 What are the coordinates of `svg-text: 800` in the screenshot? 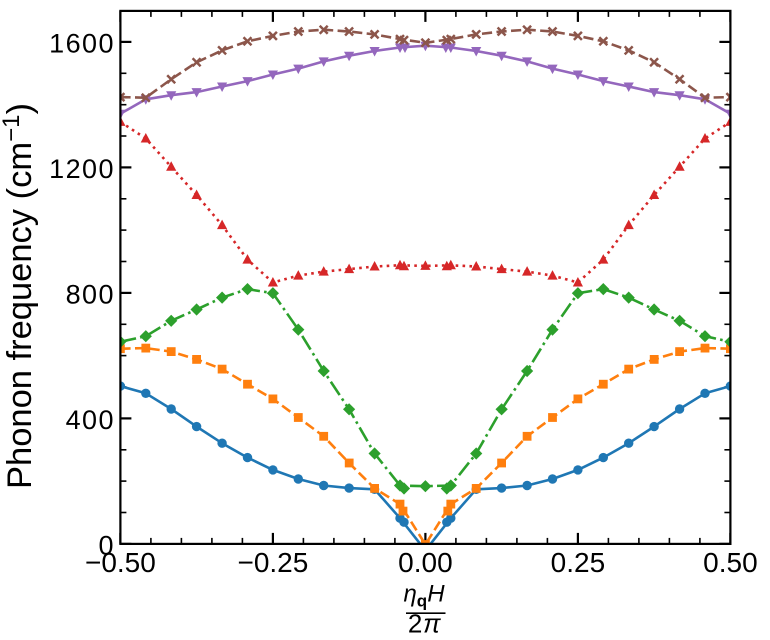 It's located at (90, 295).